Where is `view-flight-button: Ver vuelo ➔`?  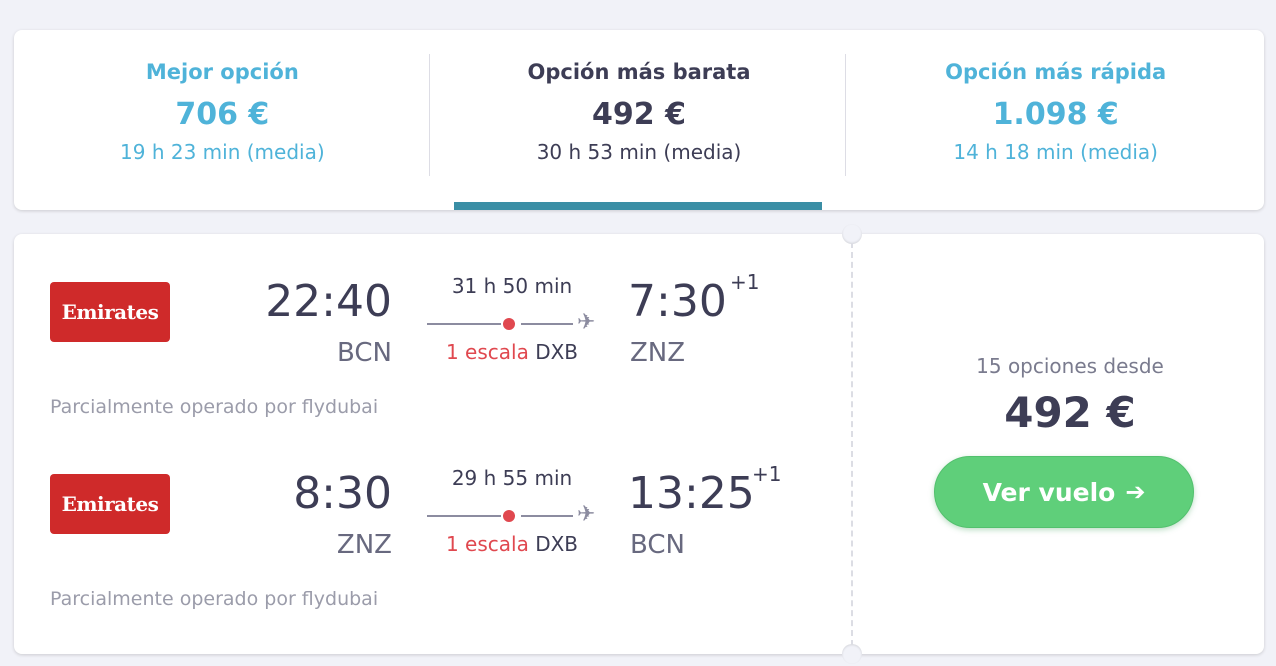
view-flight-button: Ver vuelo ➔ is located at coordinates (1064, 492).